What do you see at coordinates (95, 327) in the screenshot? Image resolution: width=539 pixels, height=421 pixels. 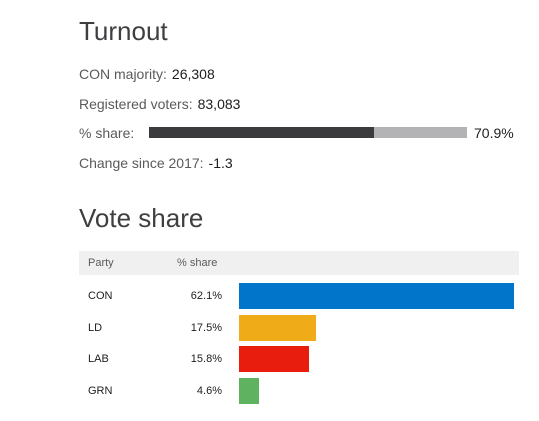 I see `party-name: LD` at bounding box center [95, 327].